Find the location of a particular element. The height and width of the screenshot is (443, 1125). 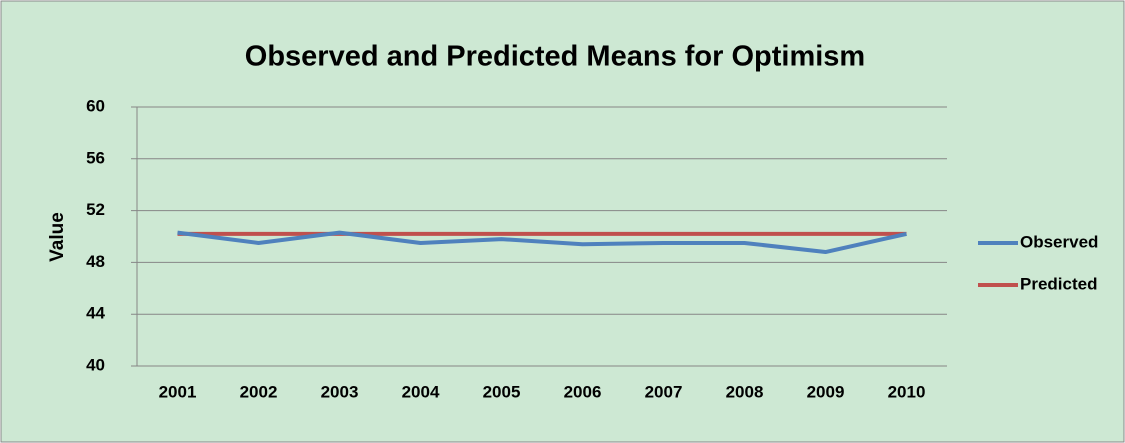

x-tick-label: 2005 is located at coordinates (502, 391).